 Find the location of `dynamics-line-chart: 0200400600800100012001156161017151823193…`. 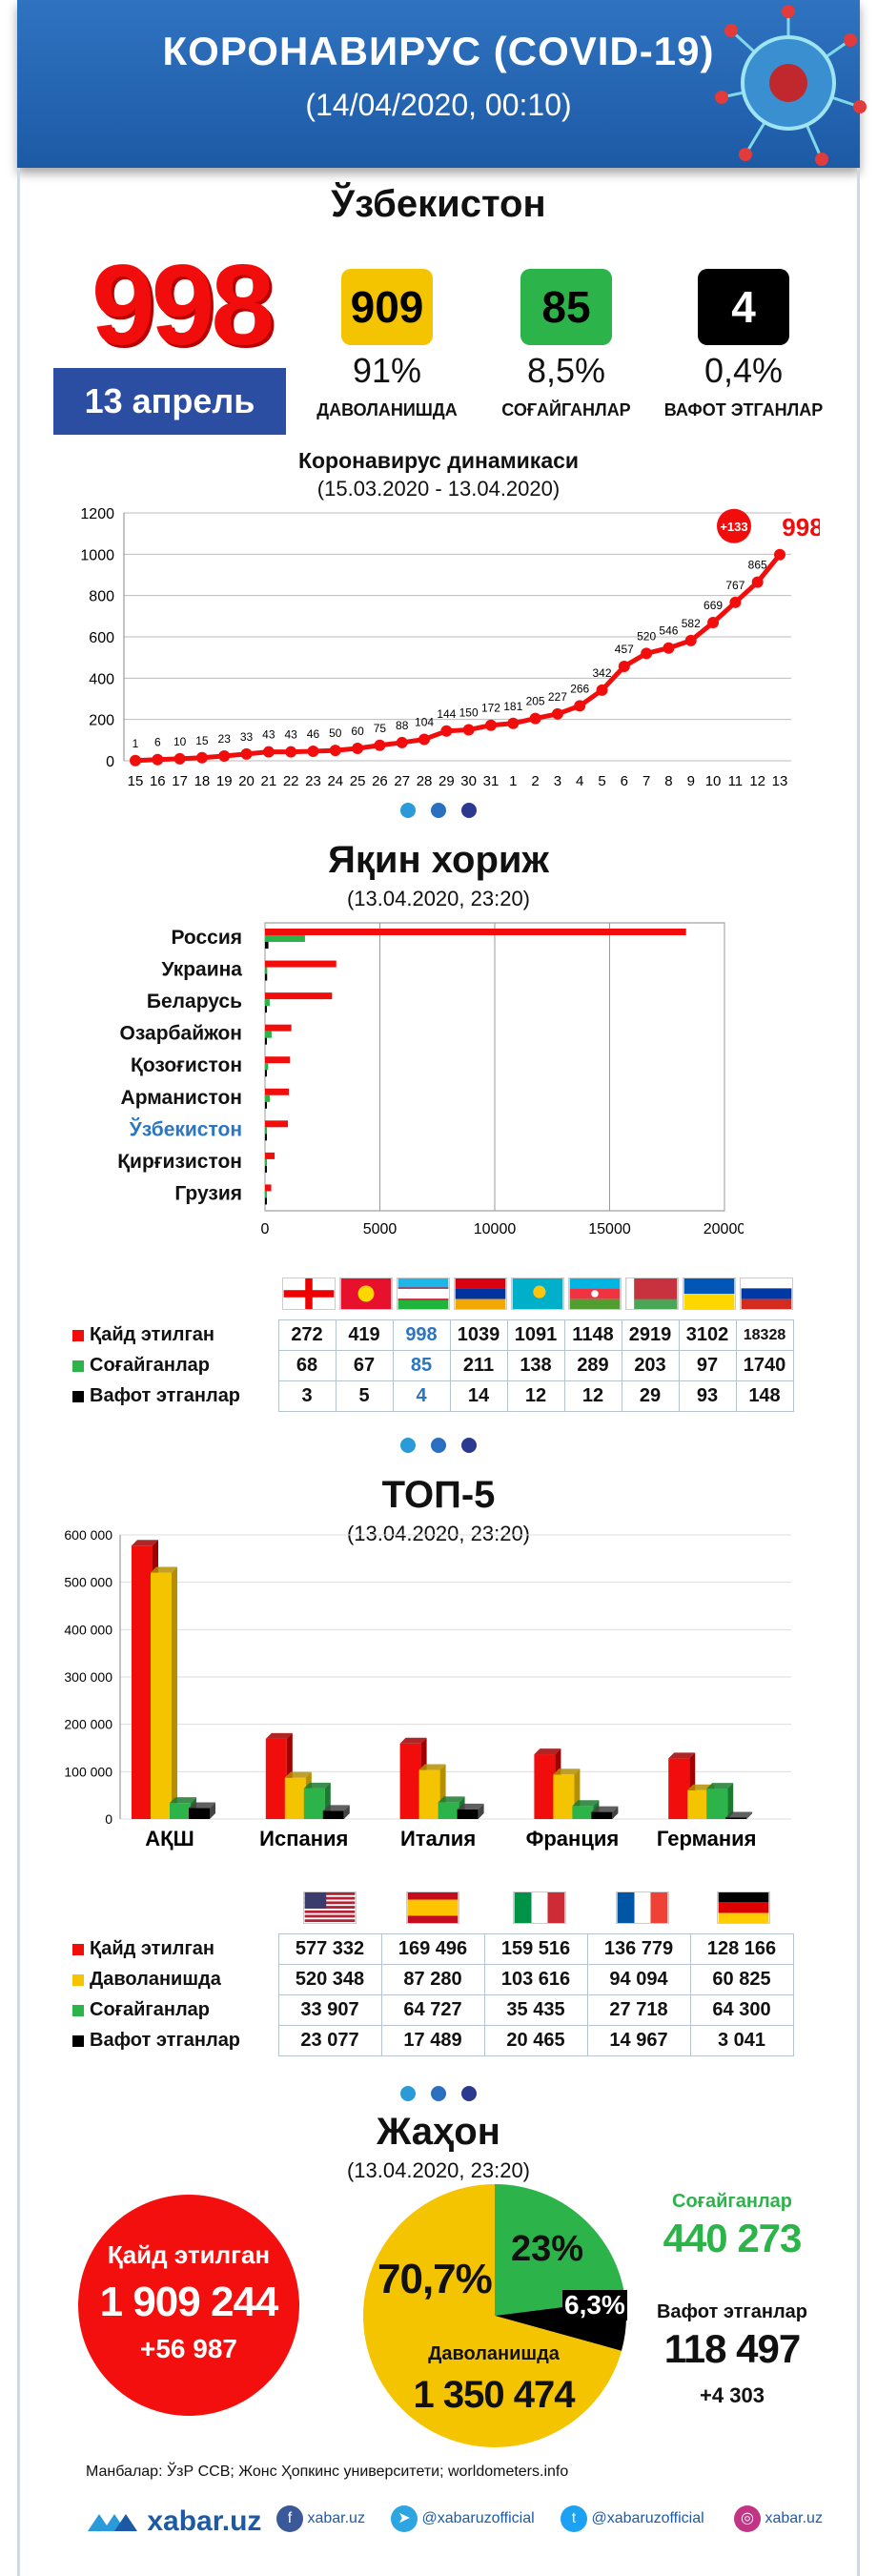

dynamics-line-chart: 0200400600800100012001156161017151823193… is located at coordinates (450, 647).